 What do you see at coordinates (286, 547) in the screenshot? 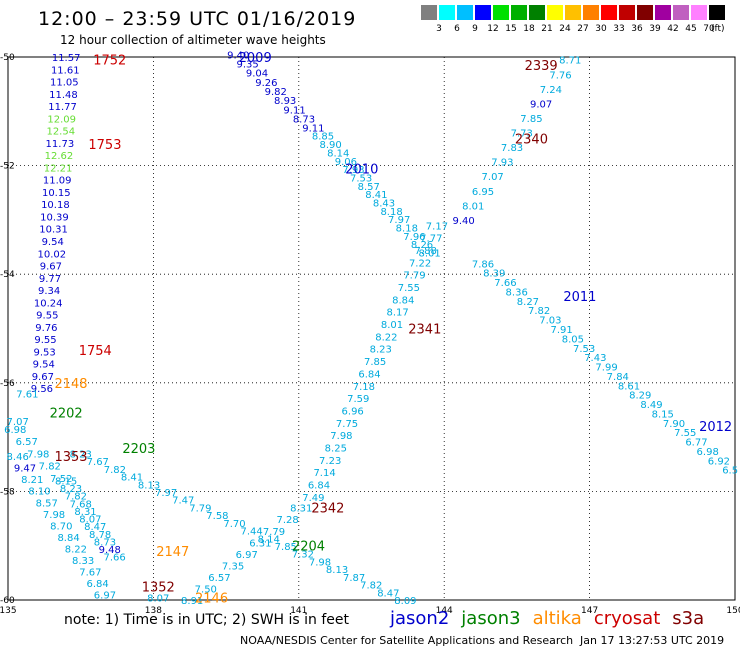
I see `wave-height-value: 7.85` at bounding box center [286, 547].